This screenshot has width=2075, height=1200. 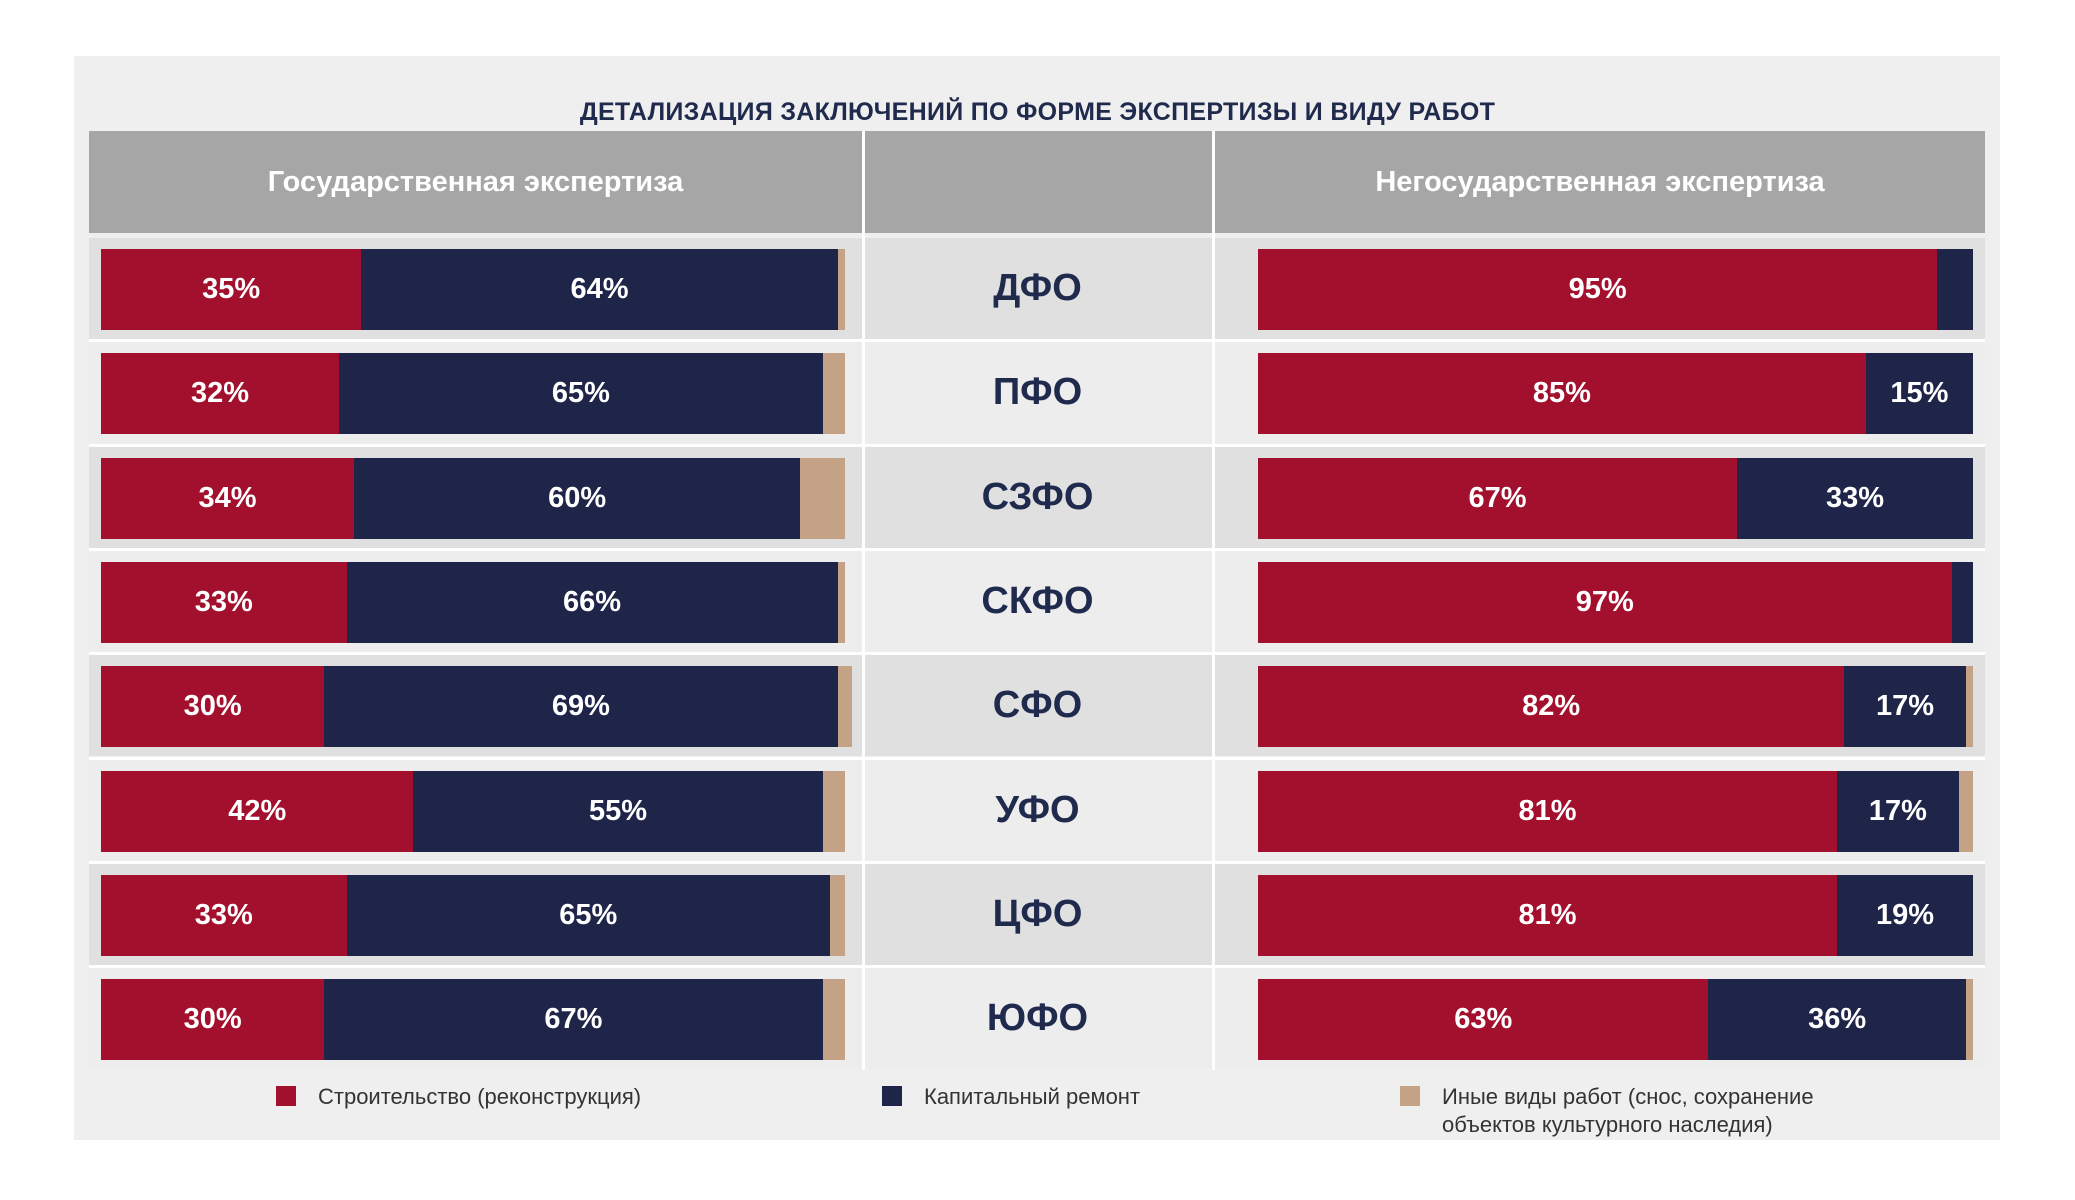 I want to click on bar-segment-state-capital-repair: 64%, so click(x=599, y=289).